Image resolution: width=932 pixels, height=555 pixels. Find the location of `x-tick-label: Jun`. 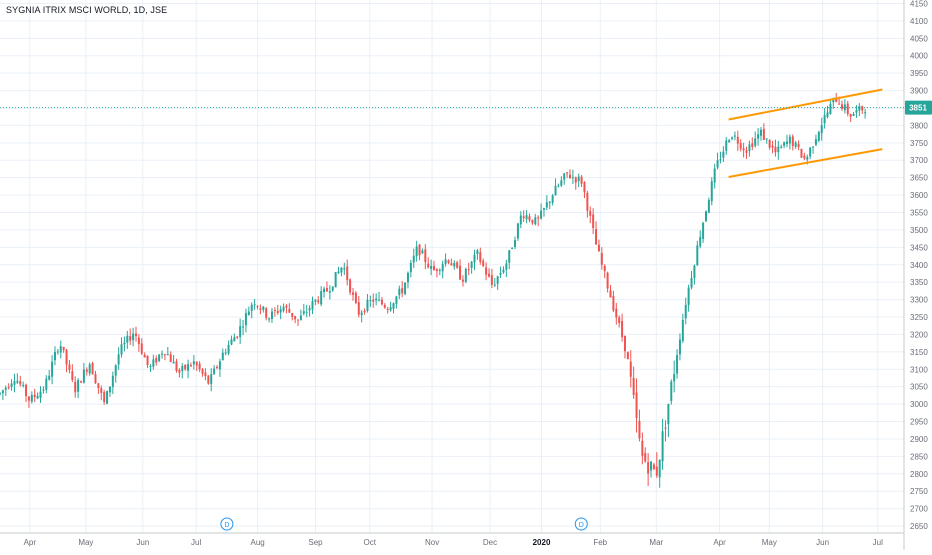

x-tick-label: Jun is located at coordinates (822, 542).